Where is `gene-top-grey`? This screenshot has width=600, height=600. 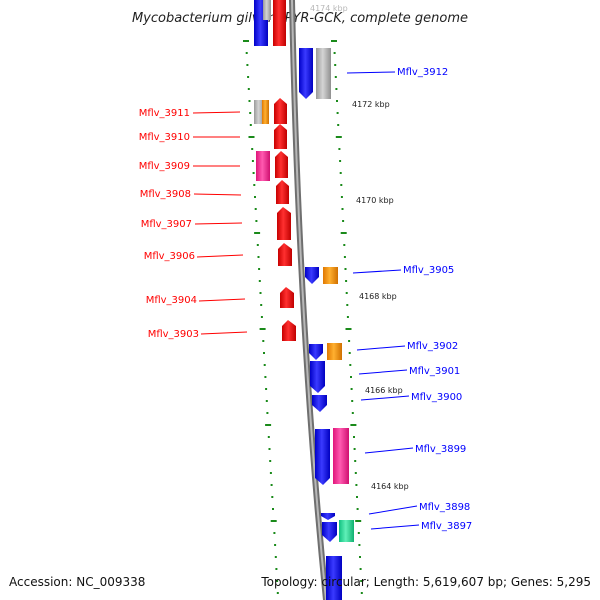 gene-top-grey is located at coordinates (267, 10).